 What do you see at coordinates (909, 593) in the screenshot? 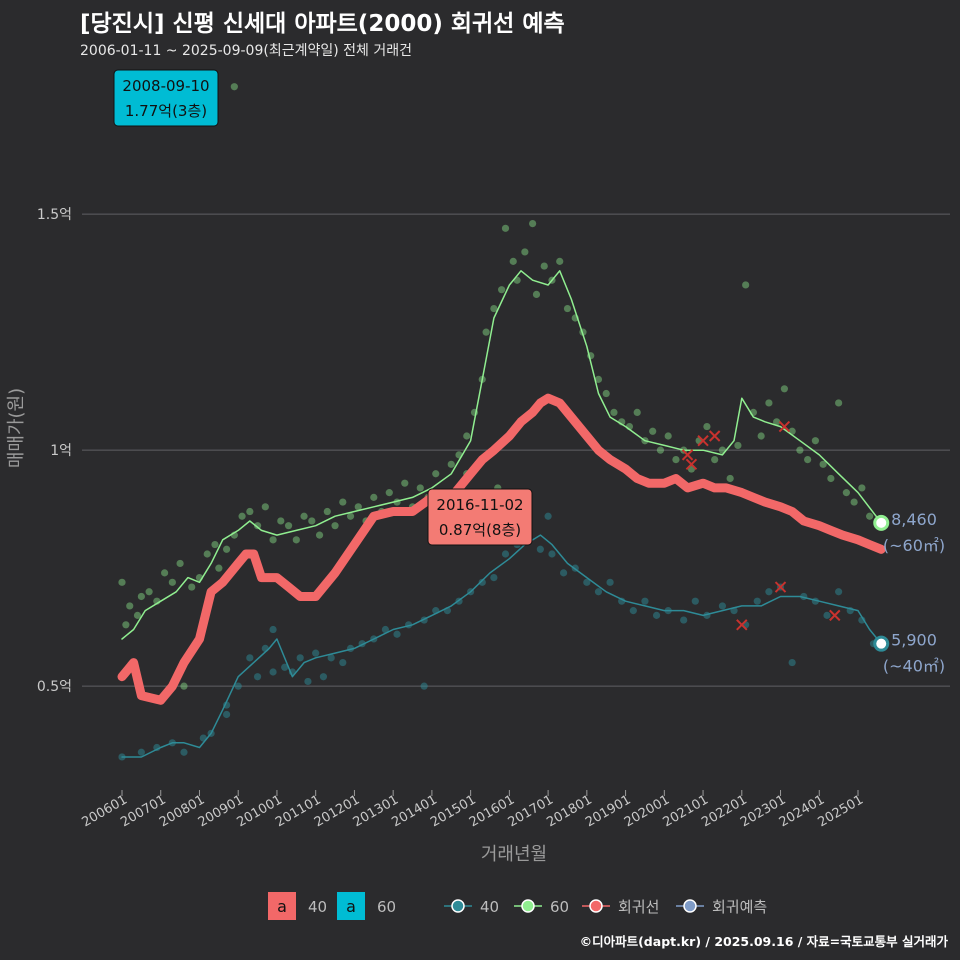
I see `end-points: 8,460 (~60㎡) 5,900 (~40㎡)` at bounding box center [909, 593].